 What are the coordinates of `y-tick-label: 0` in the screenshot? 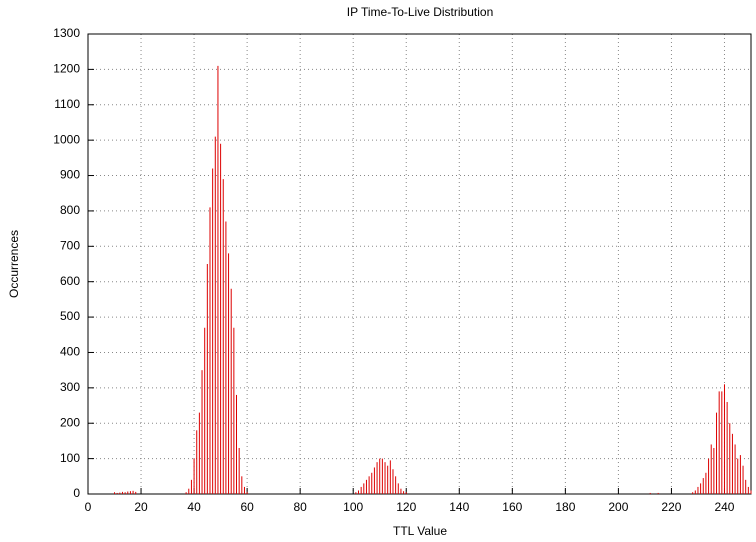 It's located at (76, 493).